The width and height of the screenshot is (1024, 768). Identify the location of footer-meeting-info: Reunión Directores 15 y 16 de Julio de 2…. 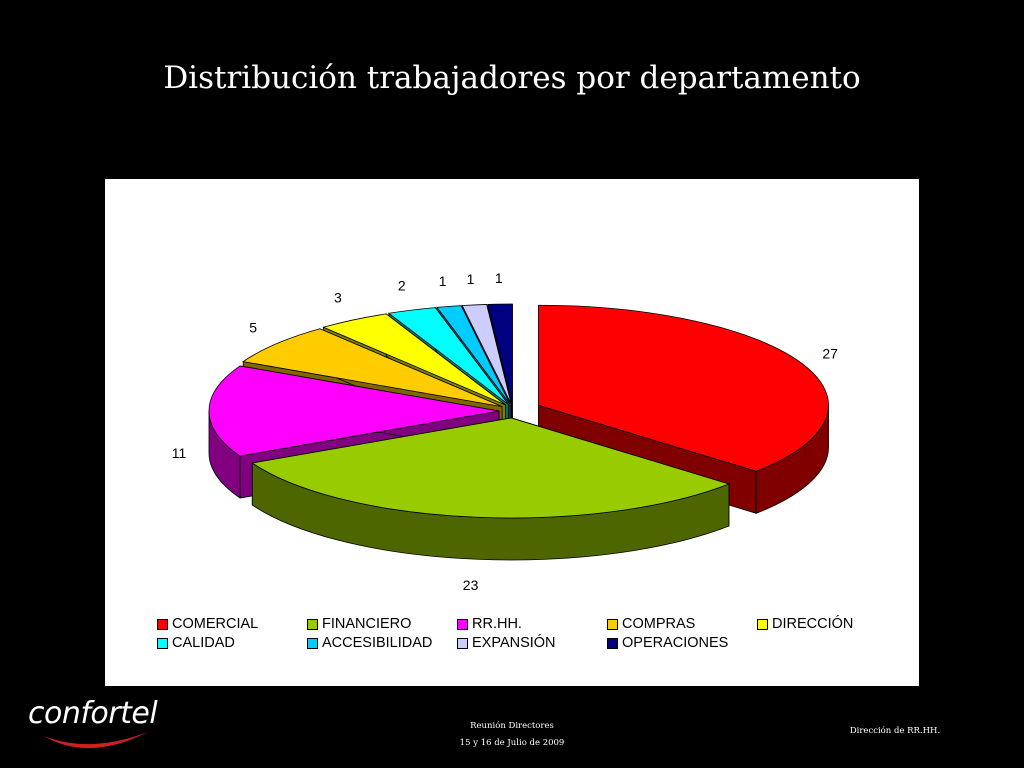
(512, 735).